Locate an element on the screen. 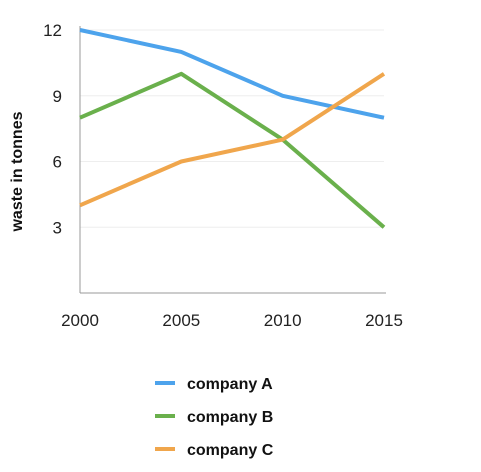  y-tick-label-12: 12 is located at coordinates (52, 30).